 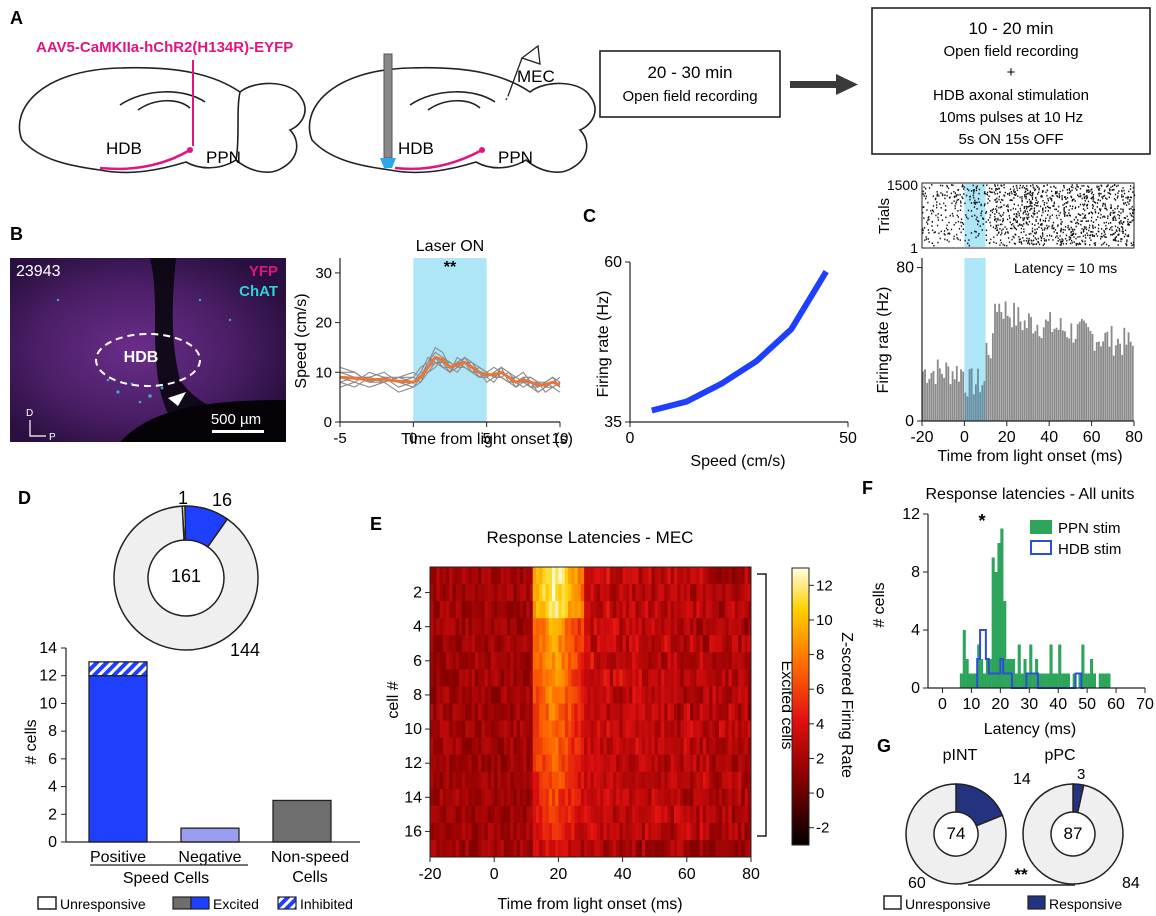 I want to click on panel-label-b: B, so click(x=16, y=234).